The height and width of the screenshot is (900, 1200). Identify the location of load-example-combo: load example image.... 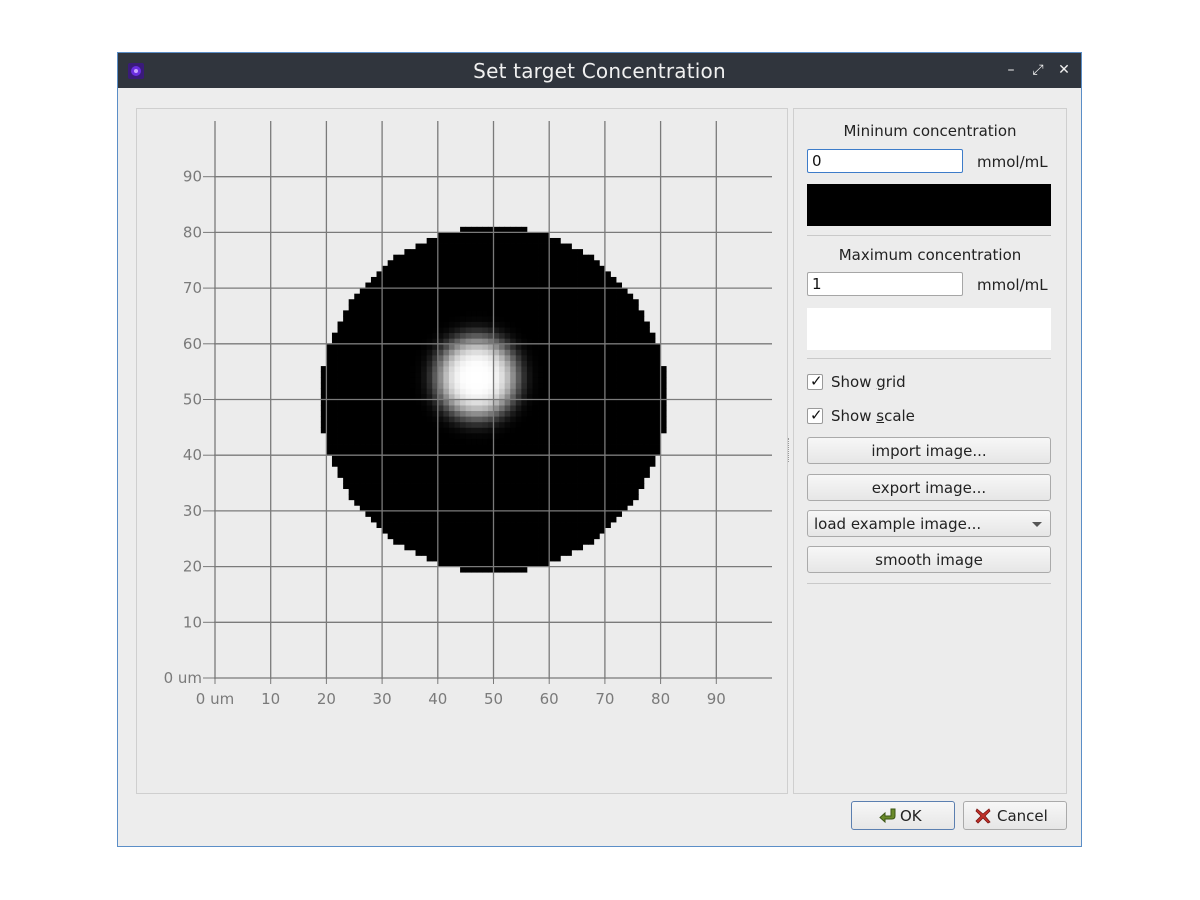
(929, 523).